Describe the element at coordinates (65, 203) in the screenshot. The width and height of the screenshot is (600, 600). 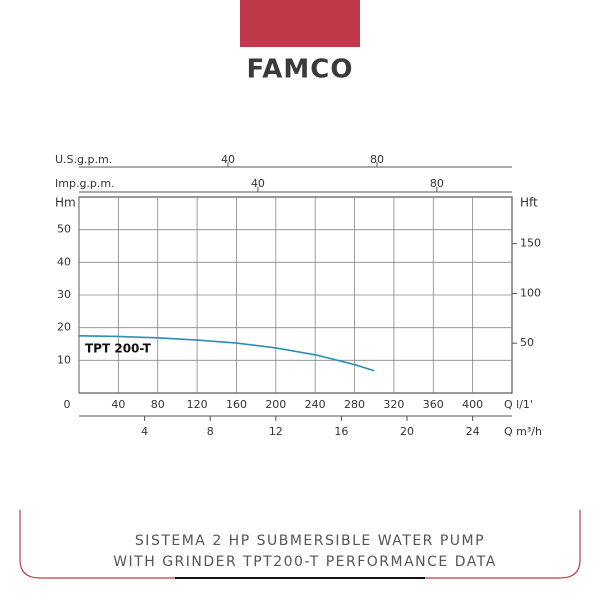
I see `y-axis-label: Hm` at that location.